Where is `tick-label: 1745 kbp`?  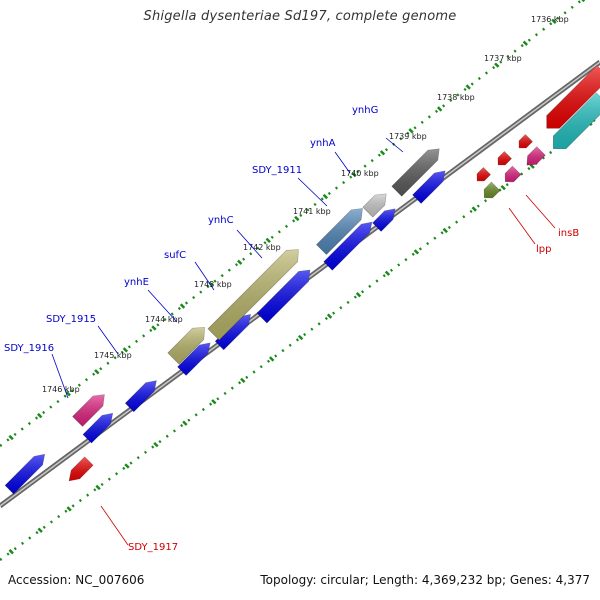
tick-label: 1745 kbp is located at coordinates (113, 355).